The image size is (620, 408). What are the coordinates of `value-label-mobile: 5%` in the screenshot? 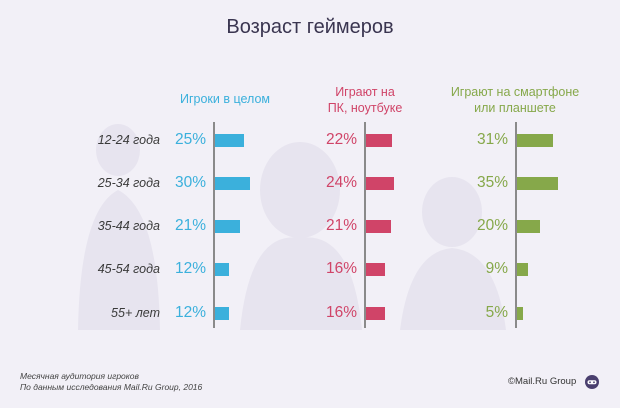 It's located at (496, 312).